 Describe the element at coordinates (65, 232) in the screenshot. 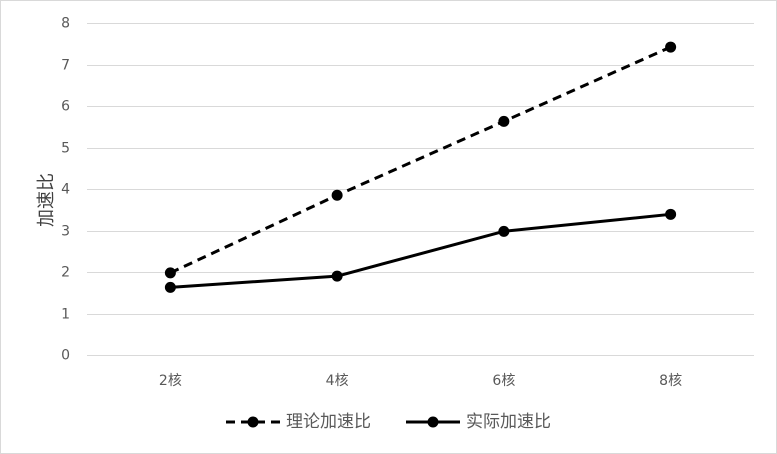

I see `y-tick-label: 3` at that location.